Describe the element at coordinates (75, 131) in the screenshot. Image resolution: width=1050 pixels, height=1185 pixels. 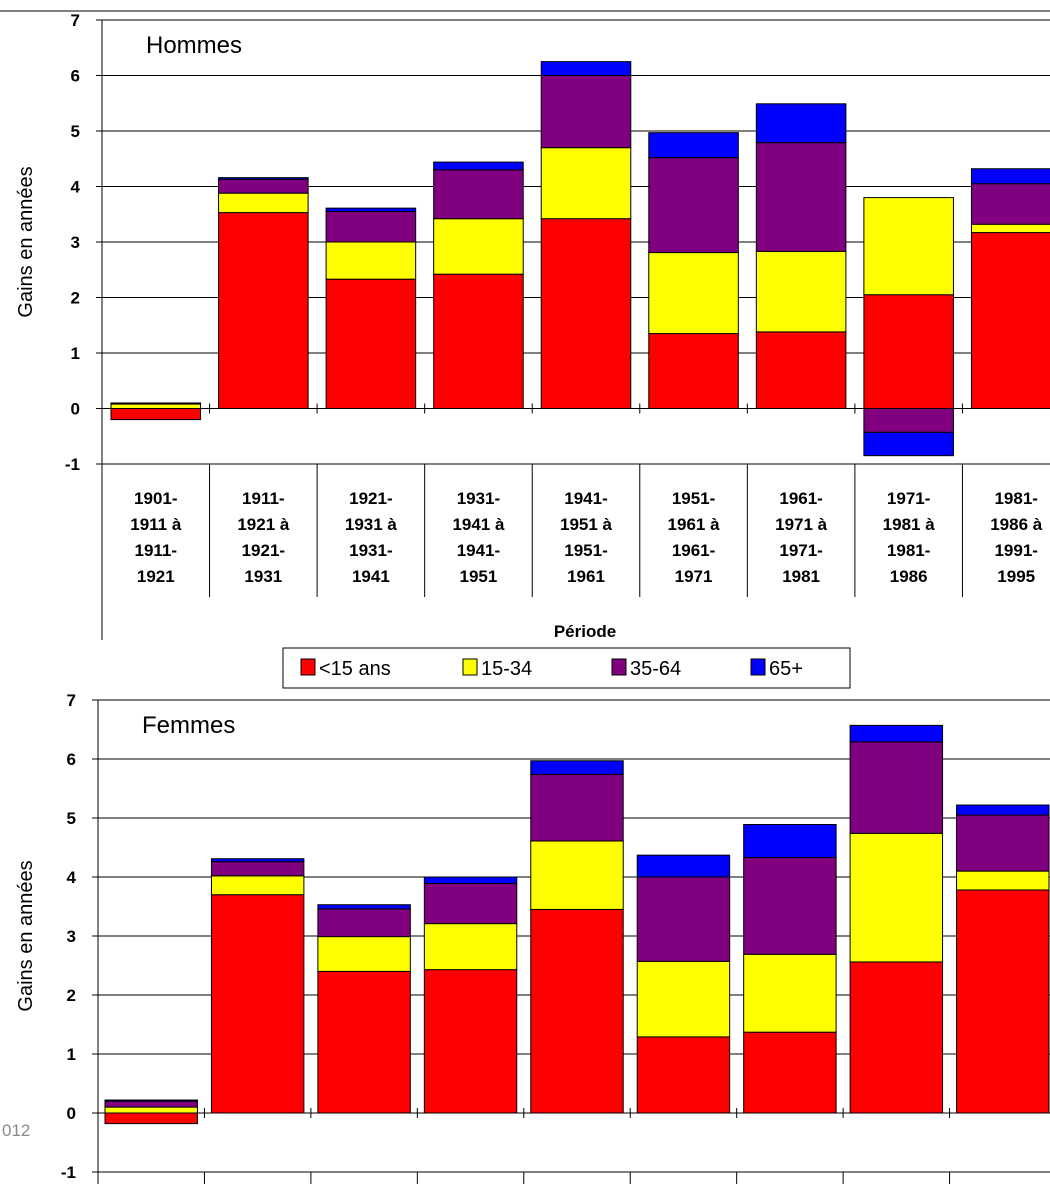
I see `hommes-y-tick-label: 5` at that location.